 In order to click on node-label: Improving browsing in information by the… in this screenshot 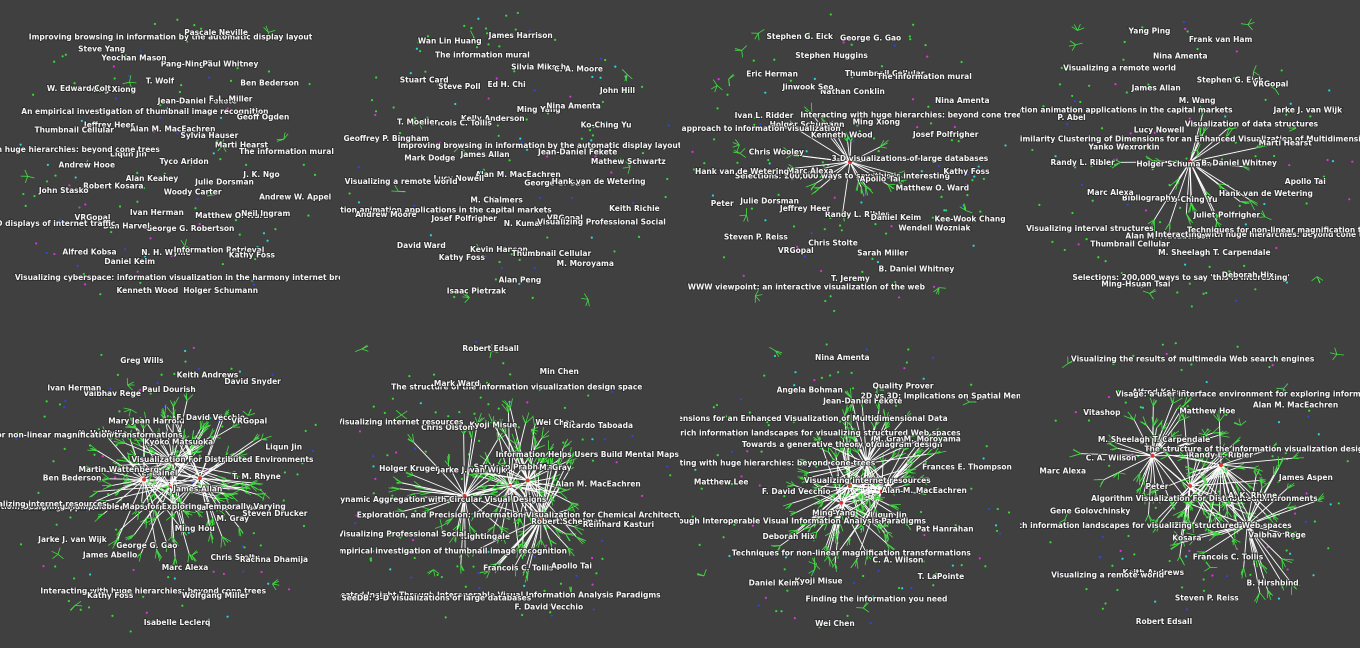, I will do `click(540, 145)`.